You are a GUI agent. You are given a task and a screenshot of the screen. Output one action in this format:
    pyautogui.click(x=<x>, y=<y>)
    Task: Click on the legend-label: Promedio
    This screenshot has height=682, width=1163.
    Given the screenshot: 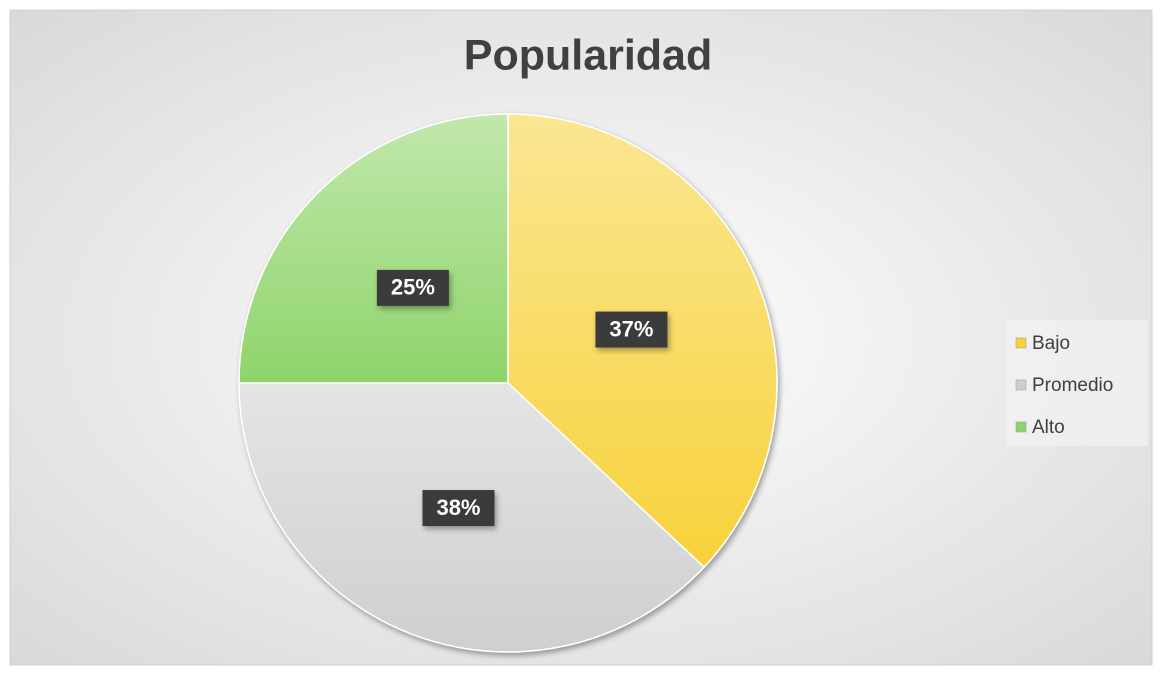 What is the action you would take?
    pyautogui.click(x=1072, y=385)
    